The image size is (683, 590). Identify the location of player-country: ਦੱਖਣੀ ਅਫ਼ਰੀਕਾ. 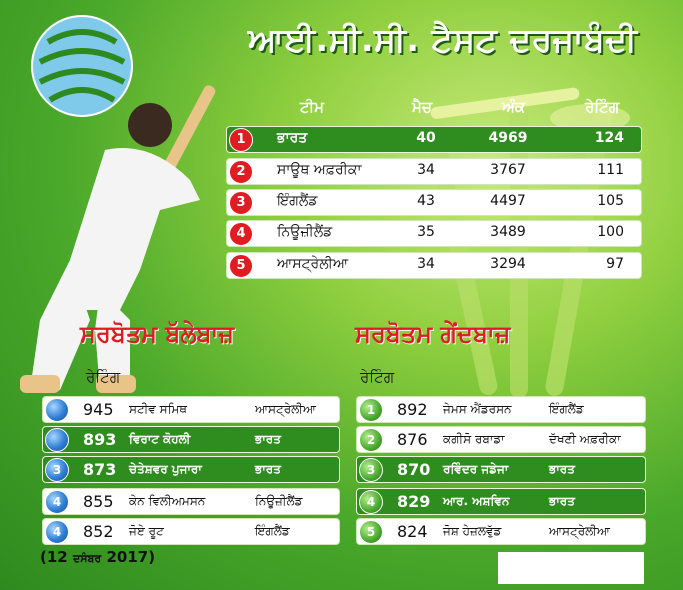
(585, 439).